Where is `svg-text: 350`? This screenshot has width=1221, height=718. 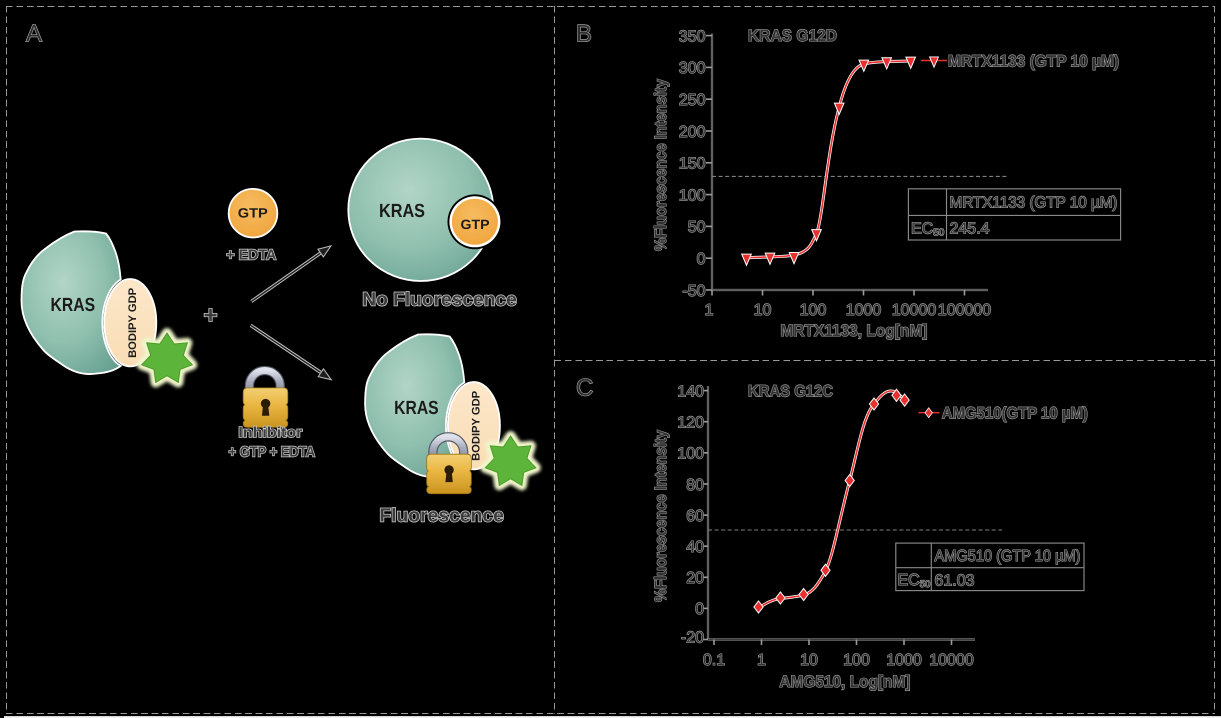
svg-text: 350 is located at coordinates (692, 36).